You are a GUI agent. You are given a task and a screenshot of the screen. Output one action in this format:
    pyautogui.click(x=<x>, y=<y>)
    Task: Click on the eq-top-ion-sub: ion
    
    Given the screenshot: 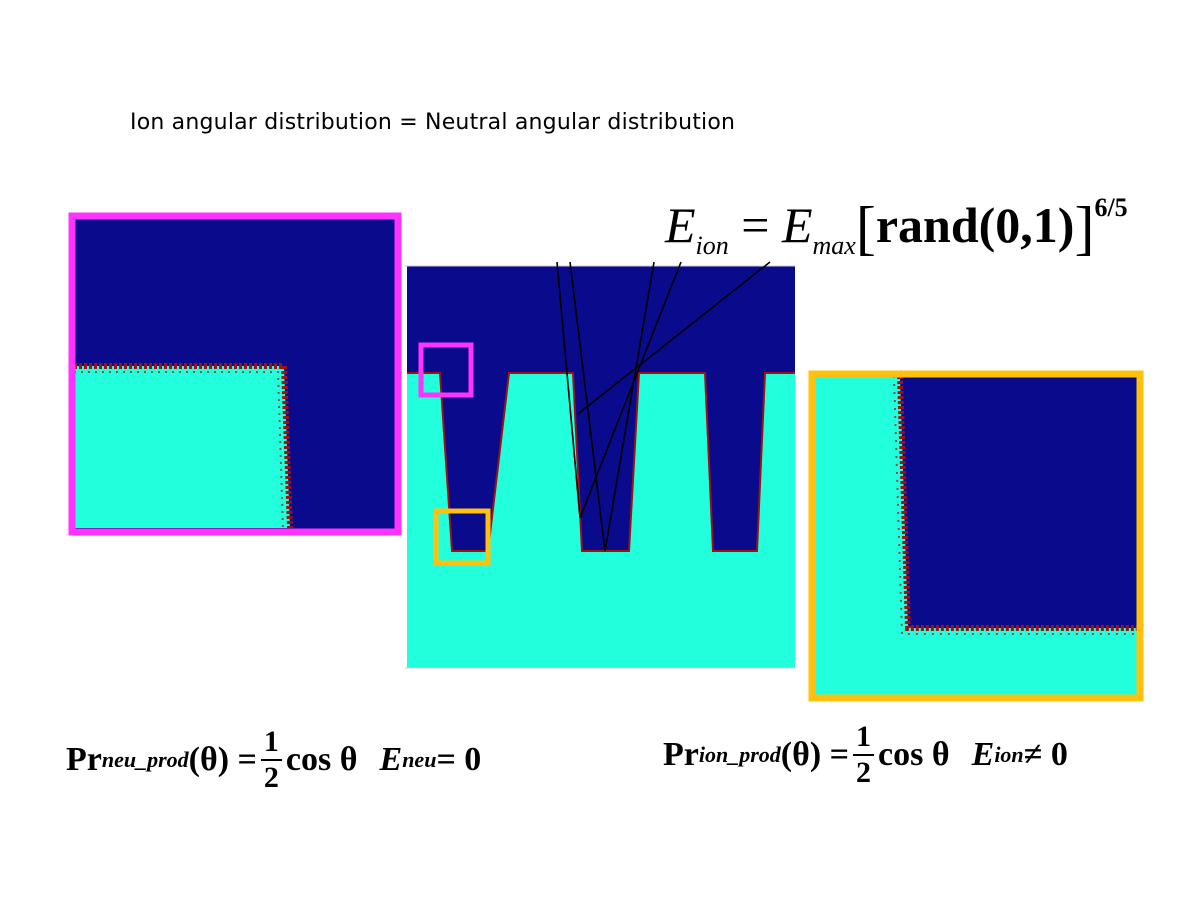 What is the action you would take?
    pyautogui.click(x=712, y=245)
    